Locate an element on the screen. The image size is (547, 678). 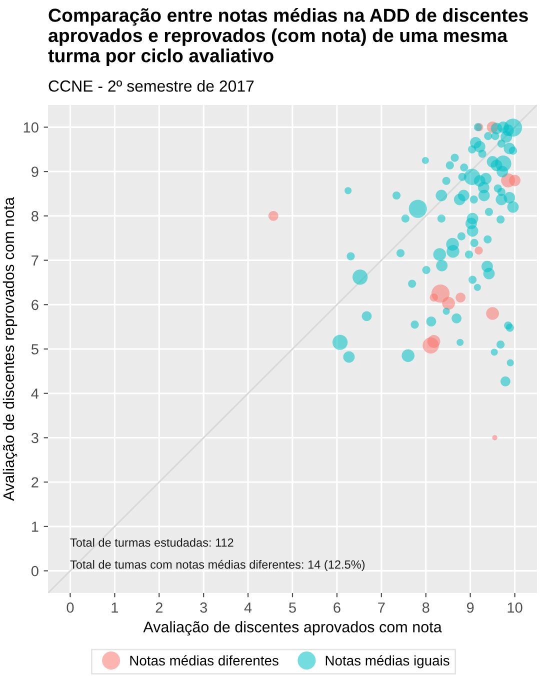
legend-label: Notas médias diferentes is located at coordinates (204, 660).